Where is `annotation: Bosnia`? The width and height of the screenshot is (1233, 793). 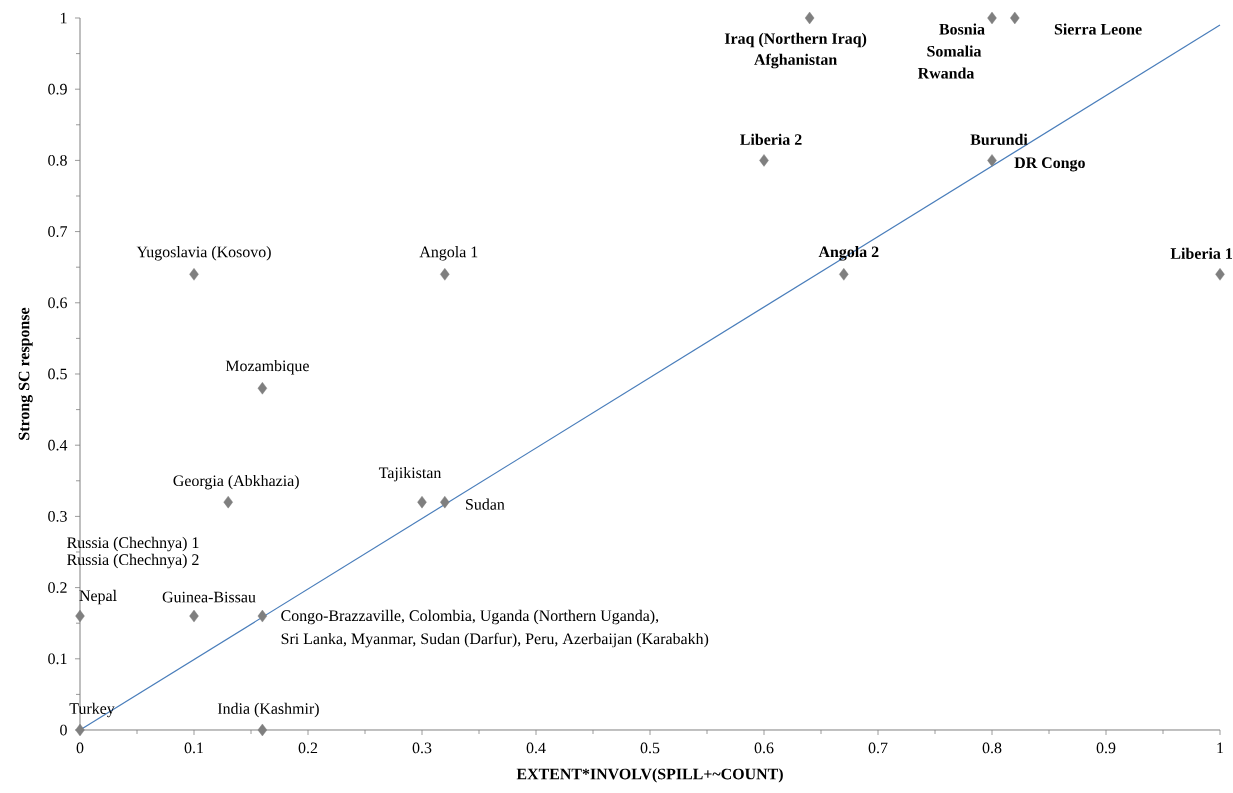 annotation: Bosnia is located at coordinates (962, 29).